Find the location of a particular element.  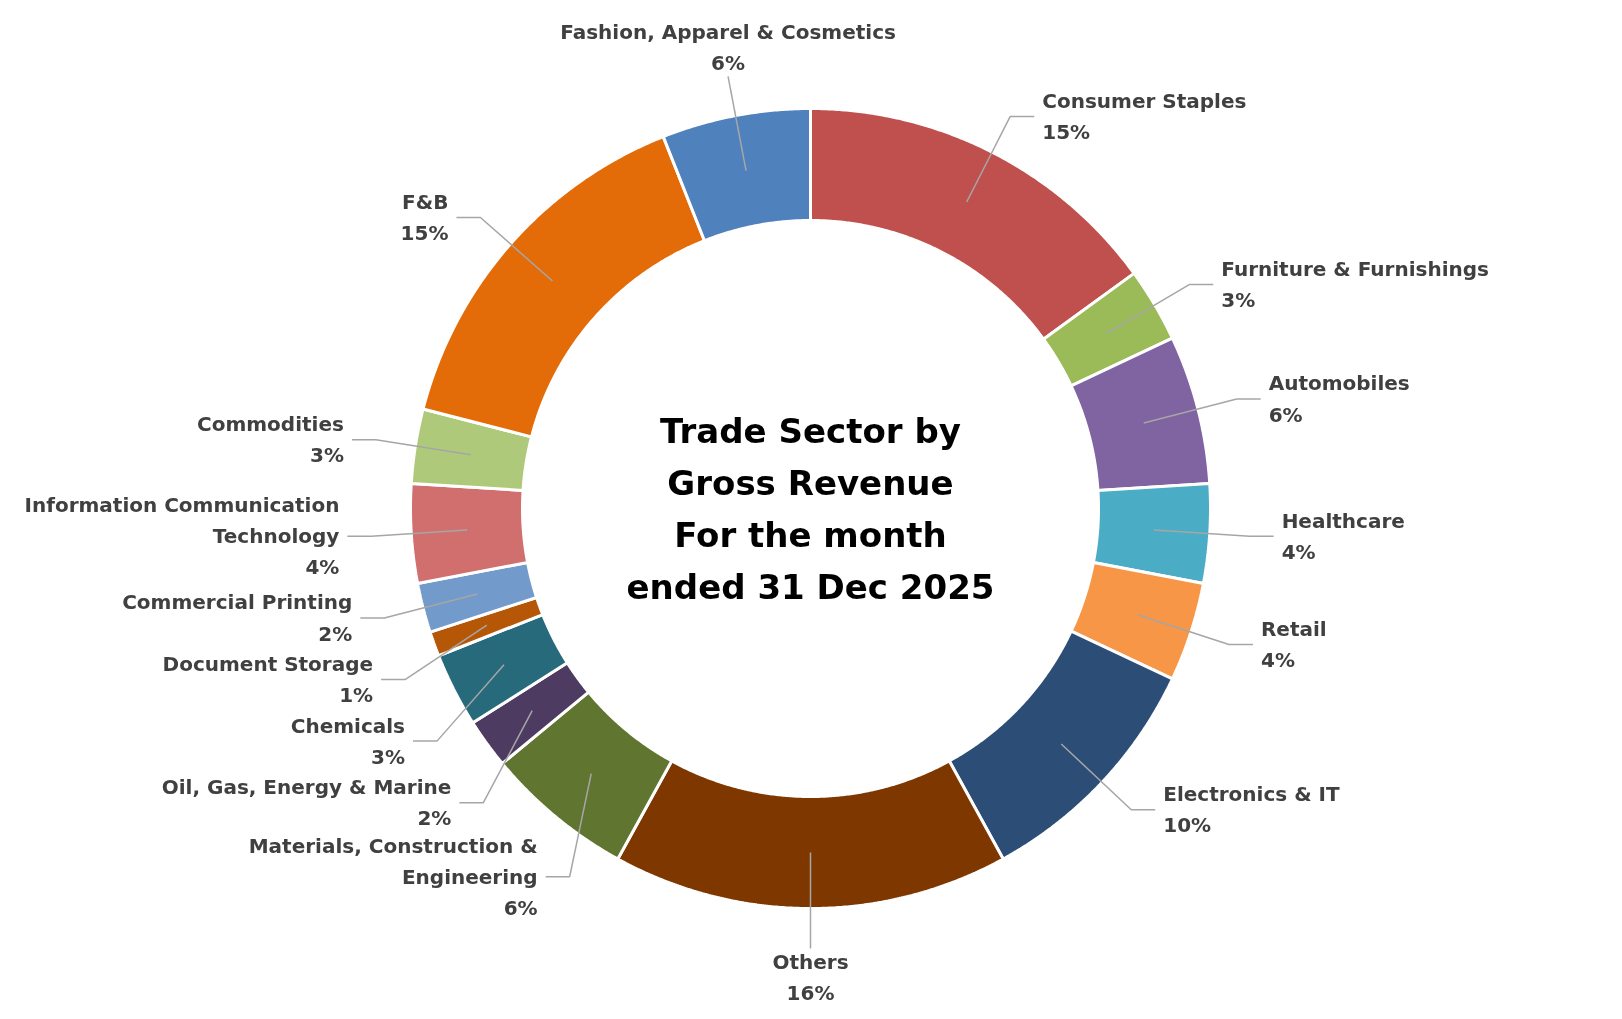

slice-label: Furniture & Furnishings is located at coordinates (1355, 268).